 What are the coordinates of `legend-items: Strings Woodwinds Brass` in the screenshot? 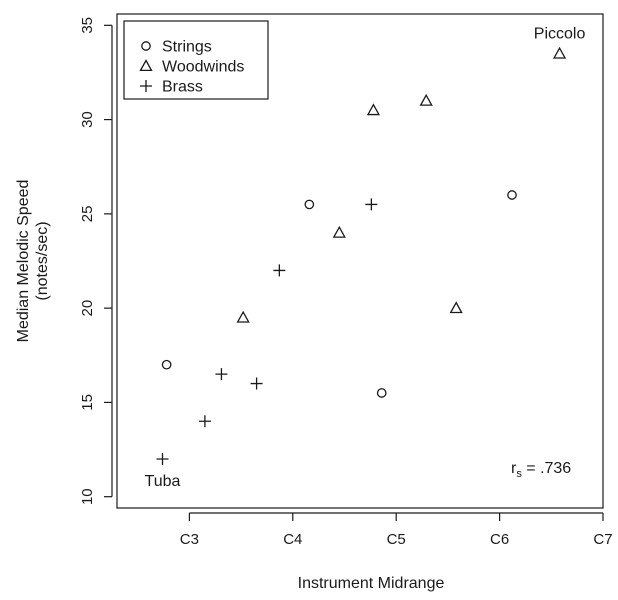 It's located at (191, 67).